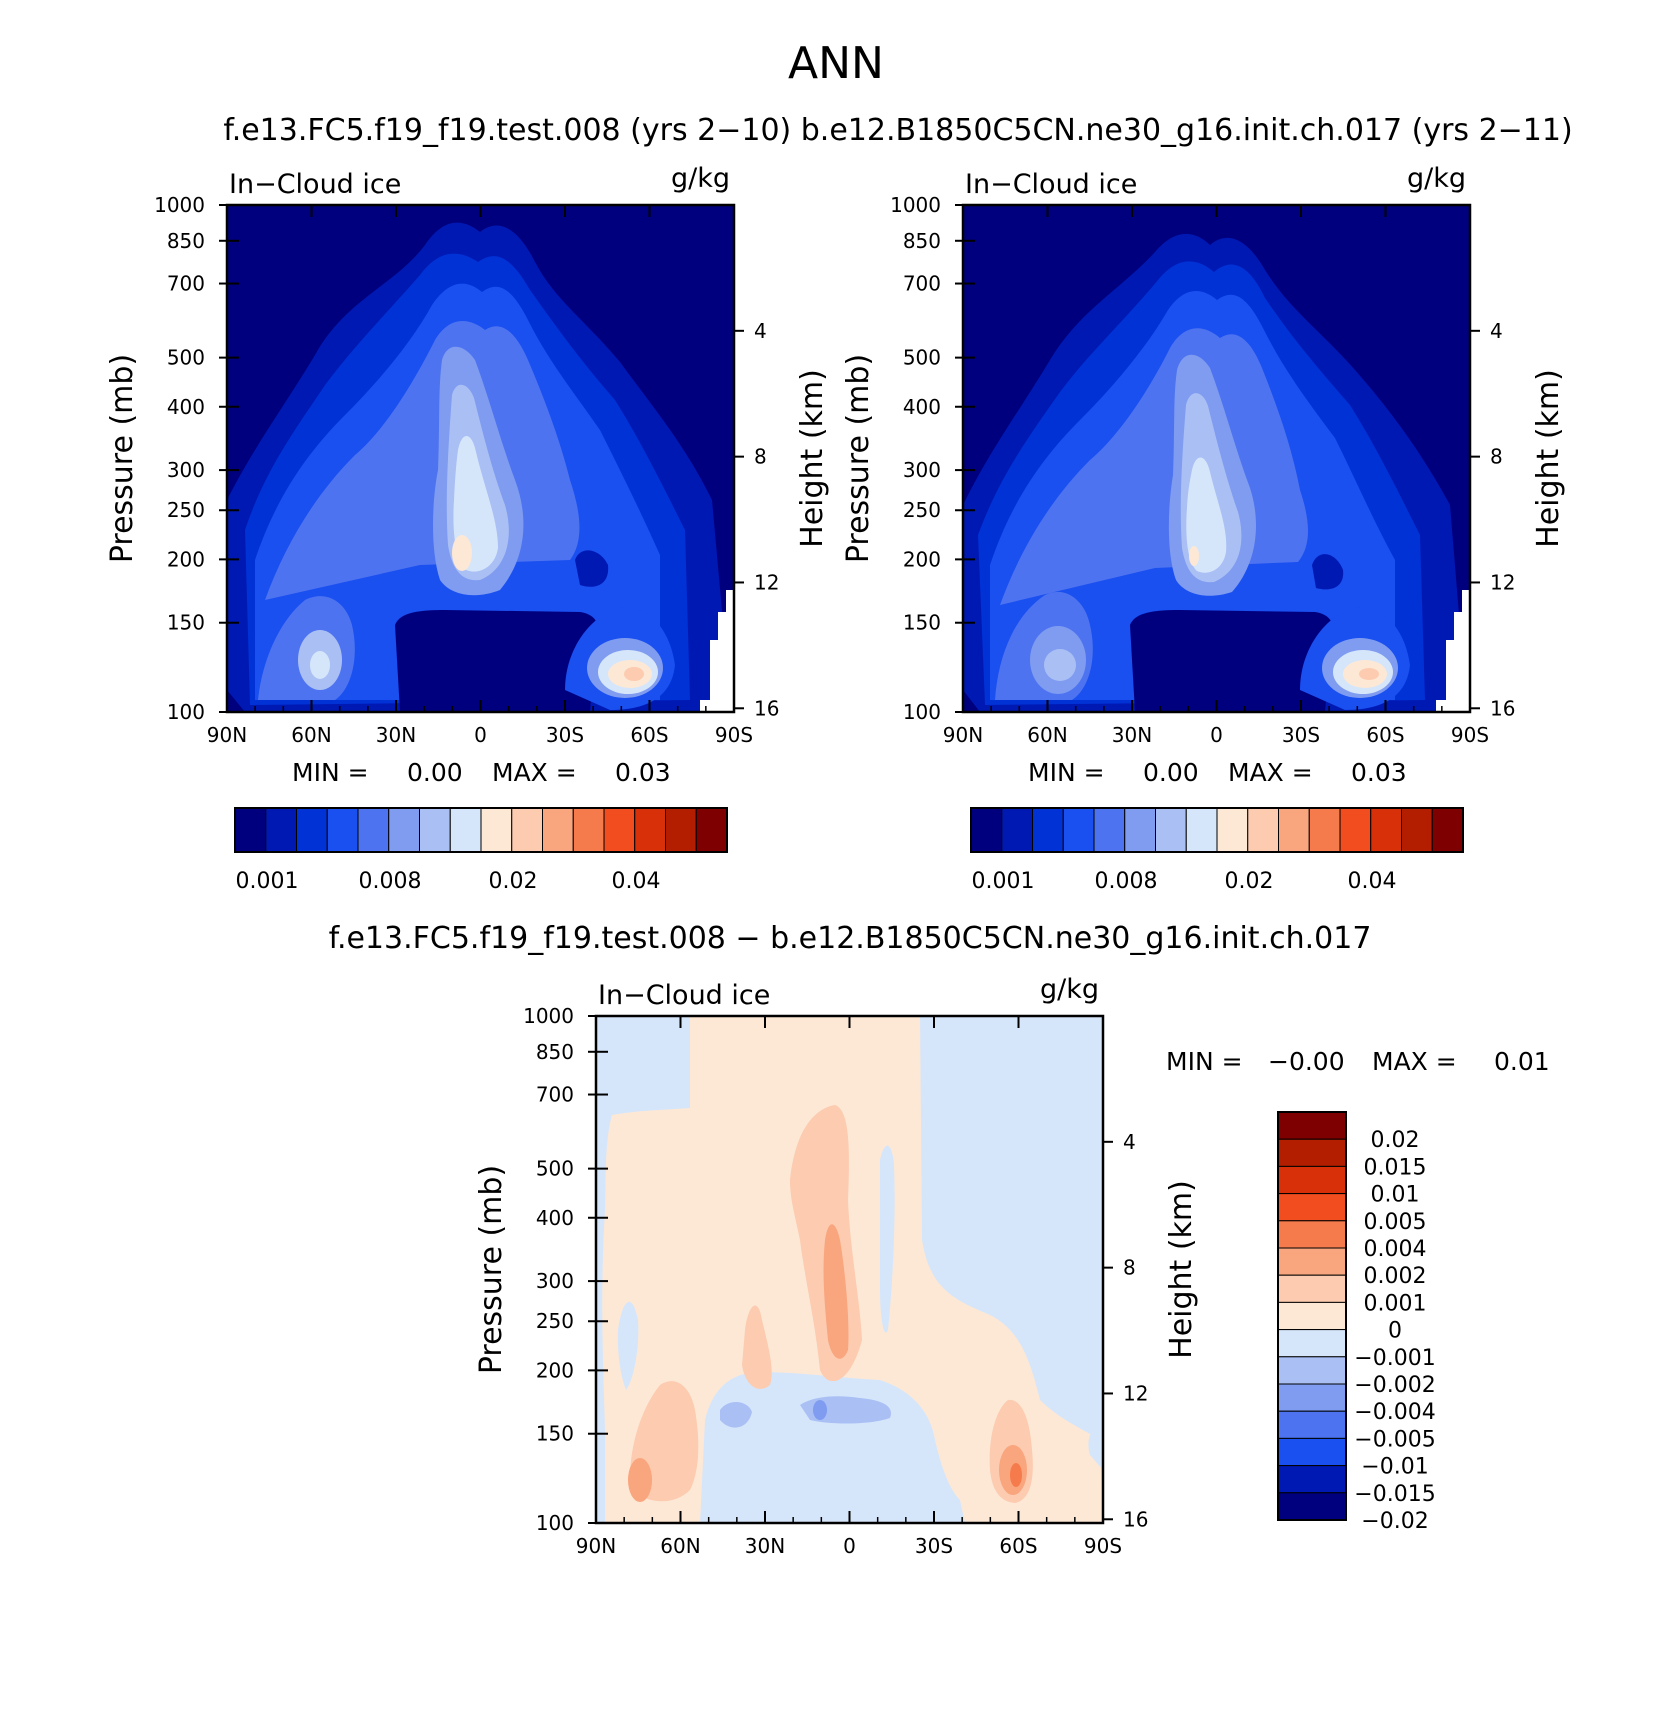 The width and height of the screenshot is (1680, 1710). I want to click on colorbar-label: 0.04, so click(636, 881).